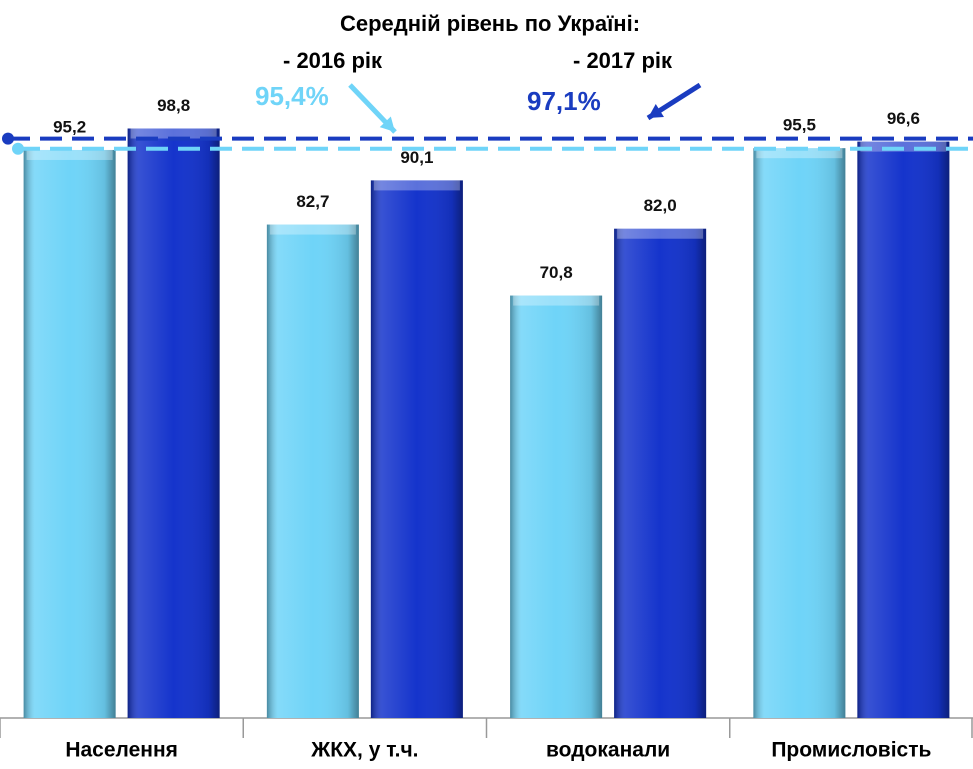  What do you see at coordinates (173, 105) in the screenshot?
I see `value-label: 98,8` at bounding box center [173, 105].